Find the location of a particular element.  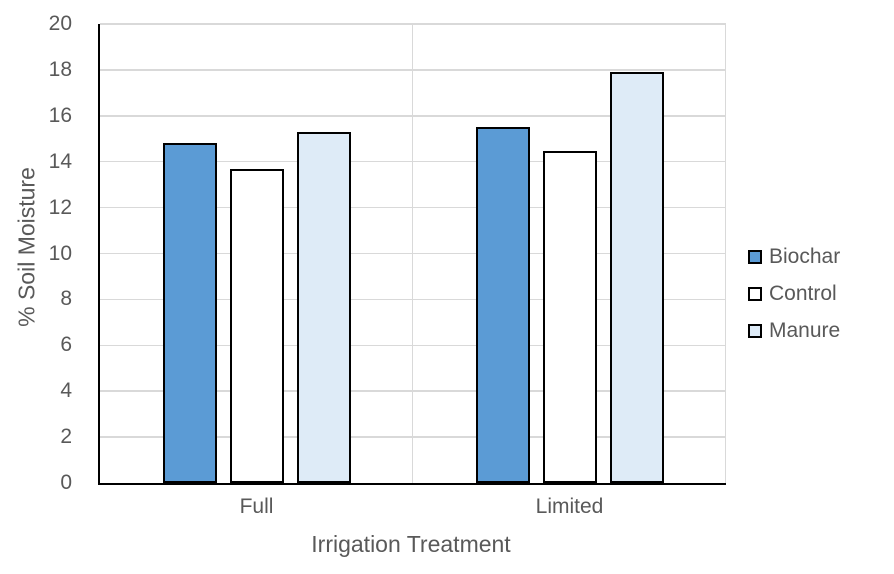

x-tick-label-full: Full is located at coordinates (256, 506).